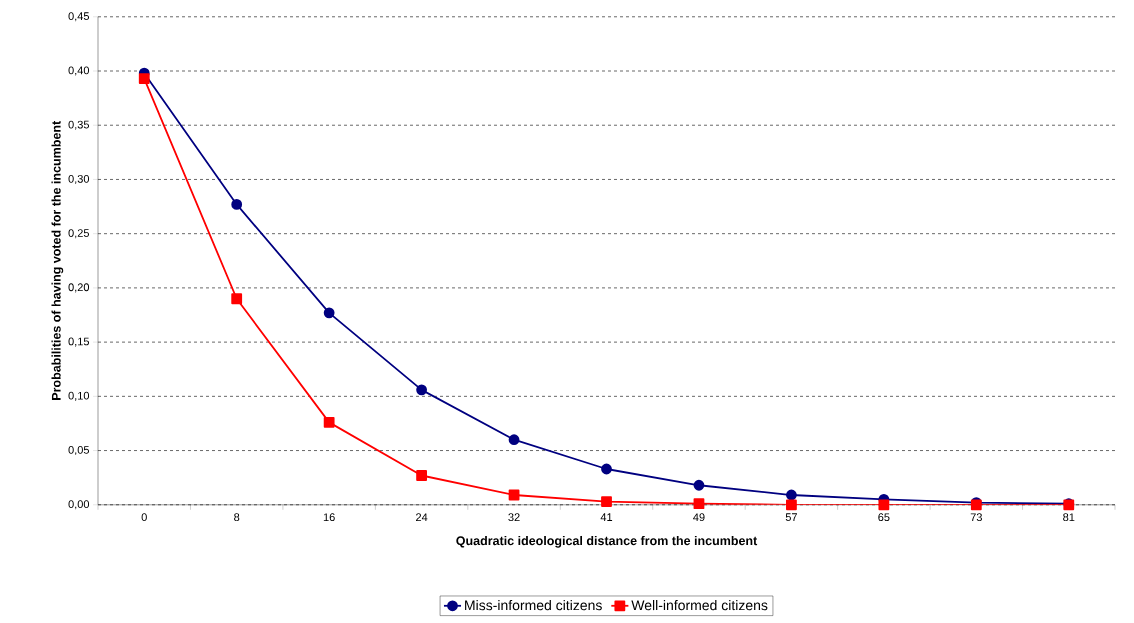  Describe the element at coordinates (533, 605) in the screenshot. I see `legend-label: Miss-informed citizens` at that location.